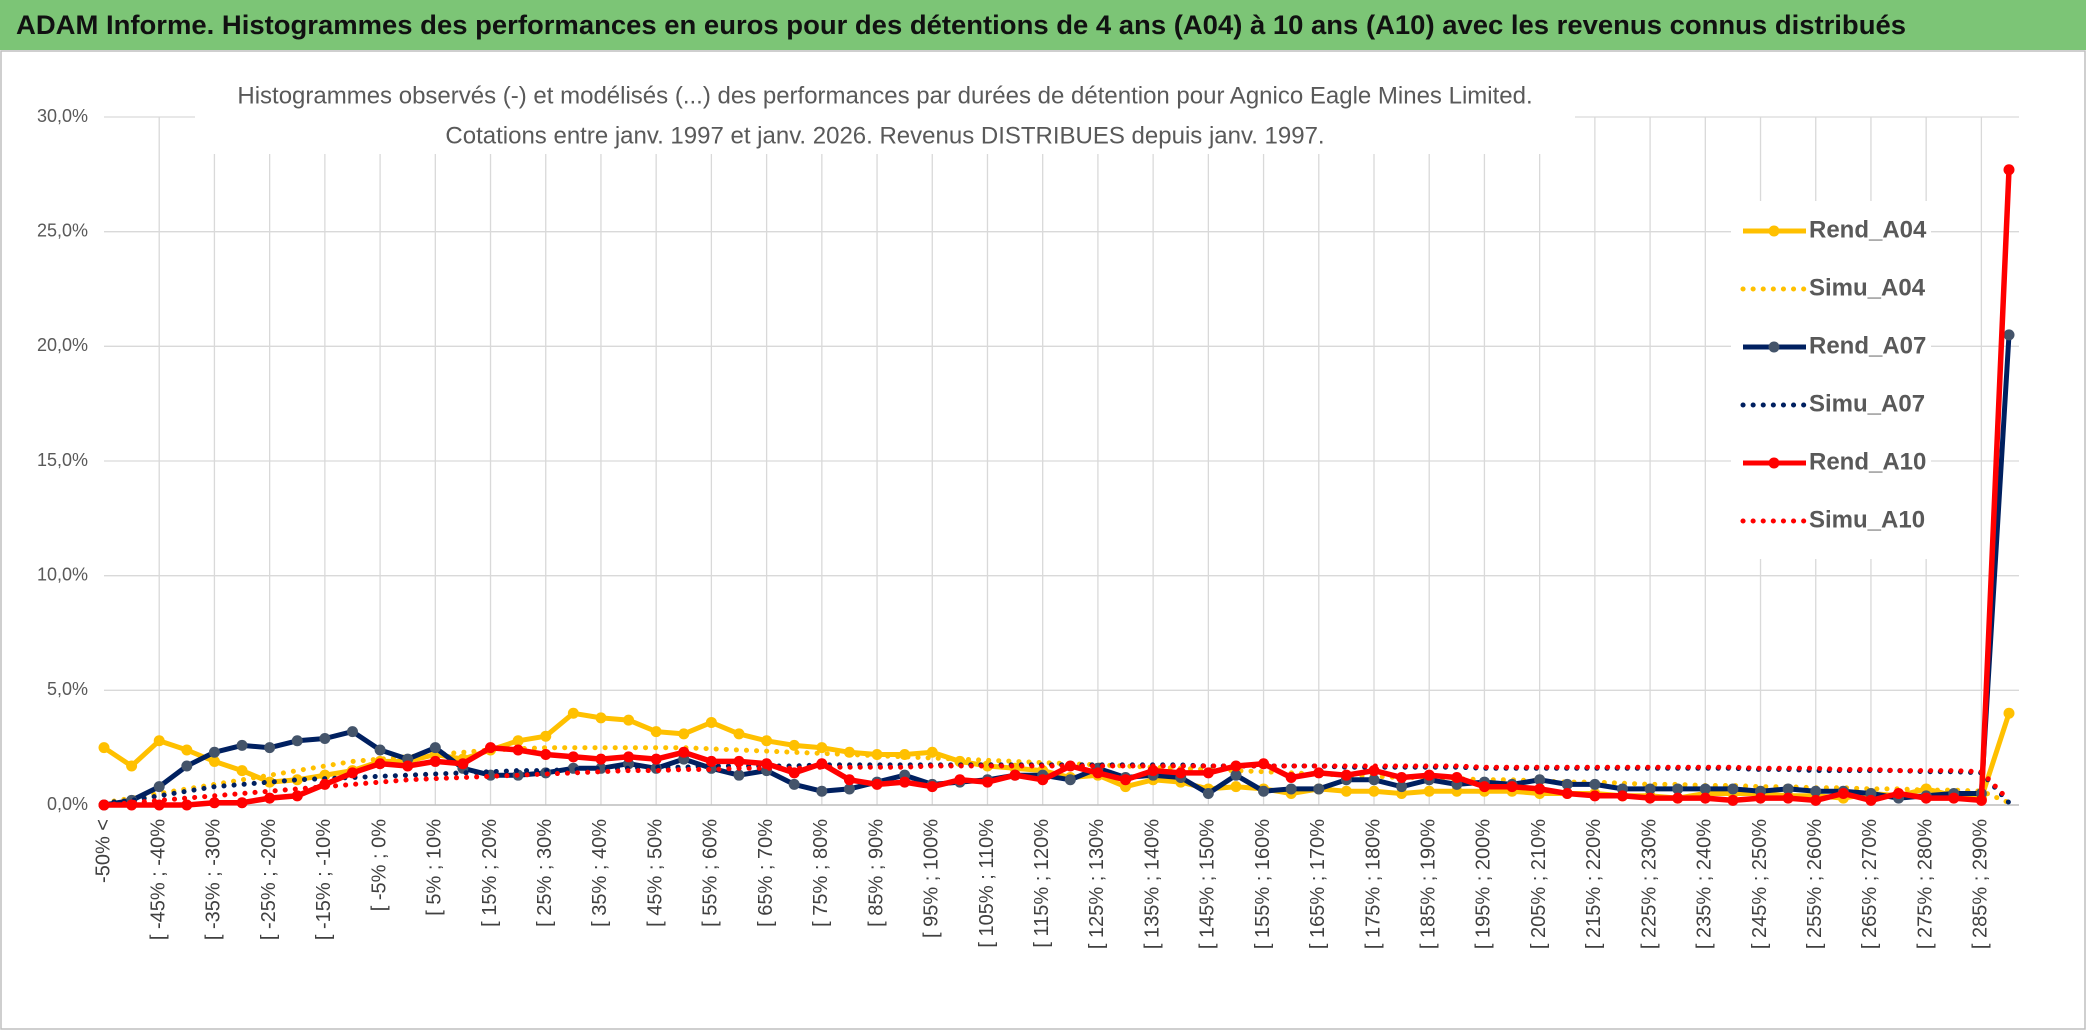 The height and width of the screenshot is (1031, 2086). I want to click on x-tick-label: [ -35% ; -30%, so click(214, 879).